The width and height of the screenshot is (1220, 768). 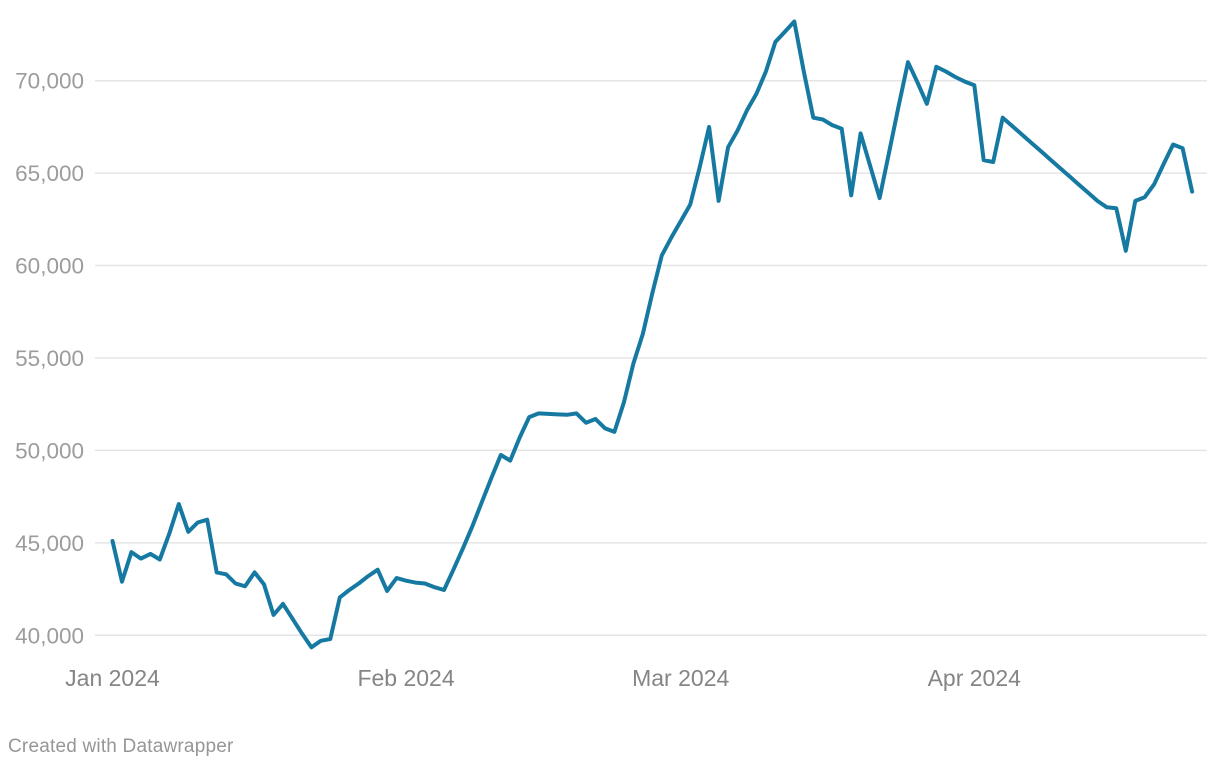 What do you see at coordinates (49, 450) in the screenshot?
I see `y-axis-tick-label: 50,000` at bounding box center [49, 450].